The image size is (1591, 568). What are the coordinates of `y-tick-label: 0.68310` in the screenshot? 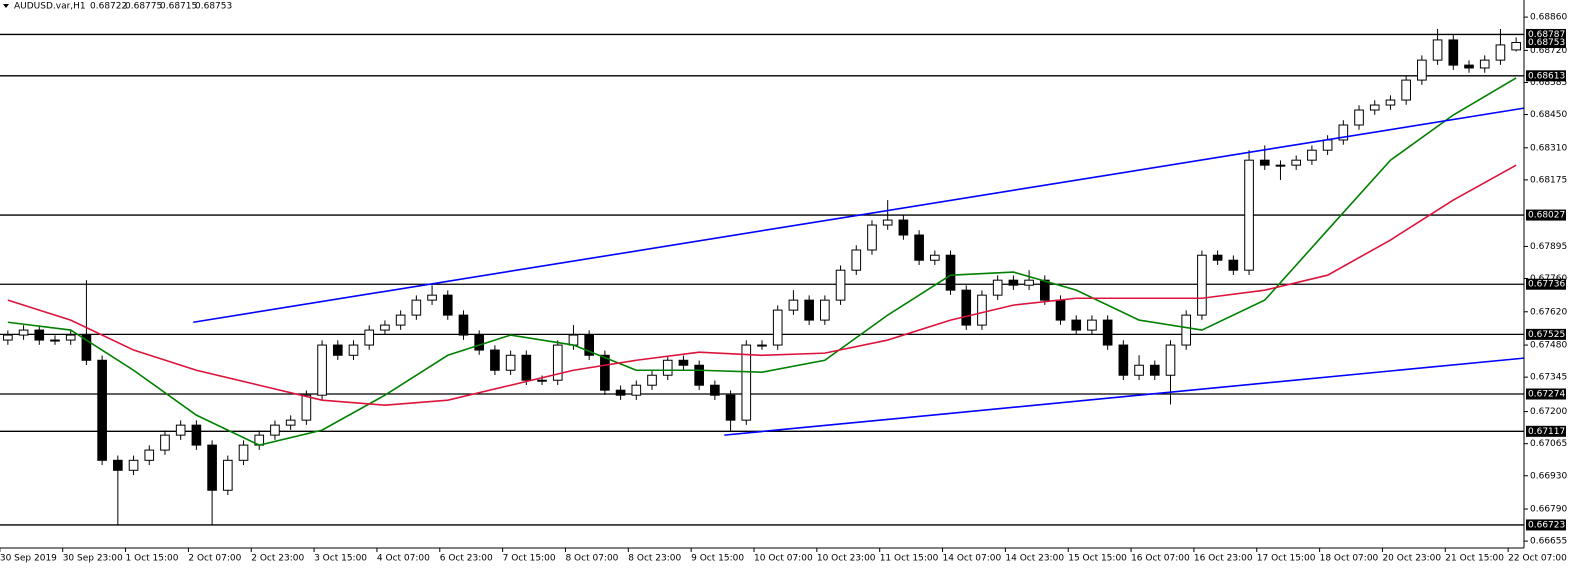 It's located at (1548, 148).